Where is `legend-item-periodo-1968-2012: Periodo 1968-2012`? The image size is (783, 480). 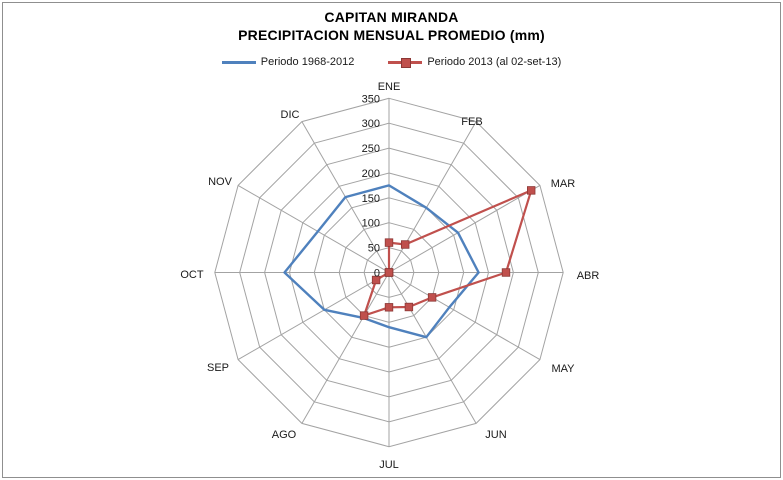
legend-item-periodo-1968-2012: Periodo 1968-2012 is located at coordinates (288, 62).